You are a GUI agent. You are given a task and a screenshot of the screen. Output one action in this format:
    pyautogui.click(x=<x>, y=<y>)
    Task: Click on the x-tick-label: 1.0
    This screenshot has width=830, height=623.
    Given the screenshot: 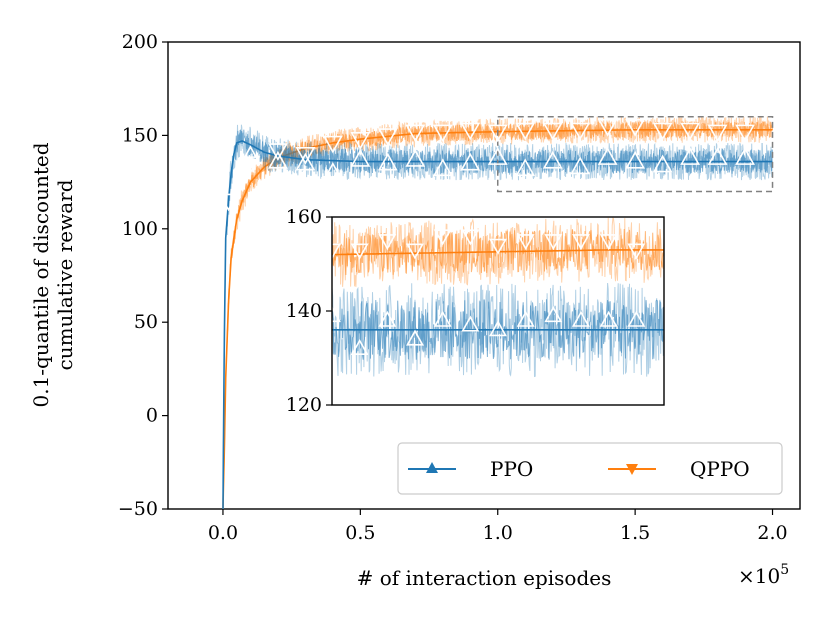 What is the action you would take?
    pyautogui.click(x=498, y=533)
    